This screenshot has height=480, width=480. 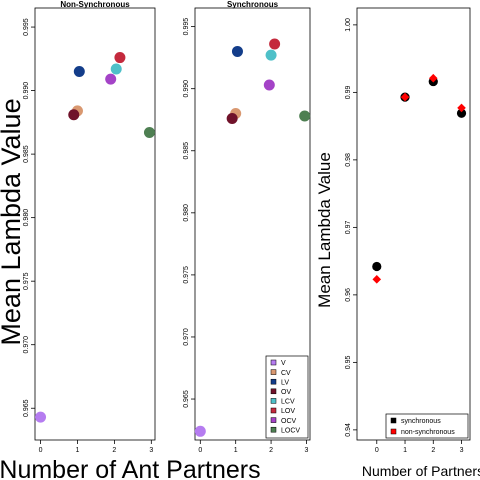 I want to click on legend-label: LV, so click(x=285, y=382).